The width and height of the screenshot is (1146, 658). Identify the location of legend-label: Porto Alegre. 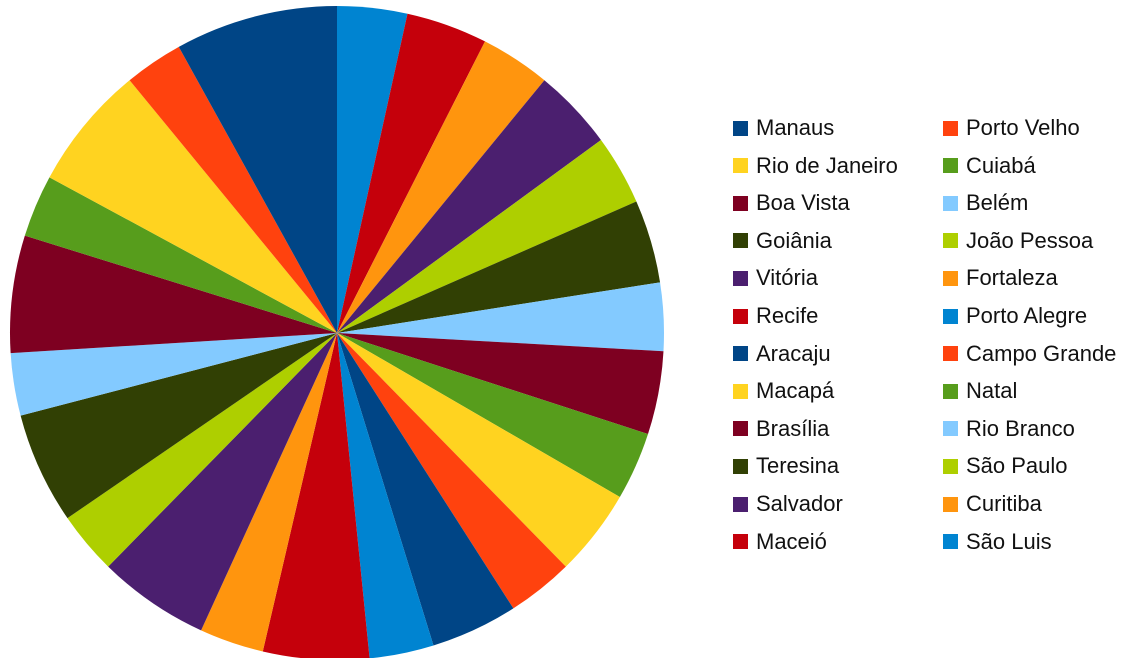
(1027, 315).